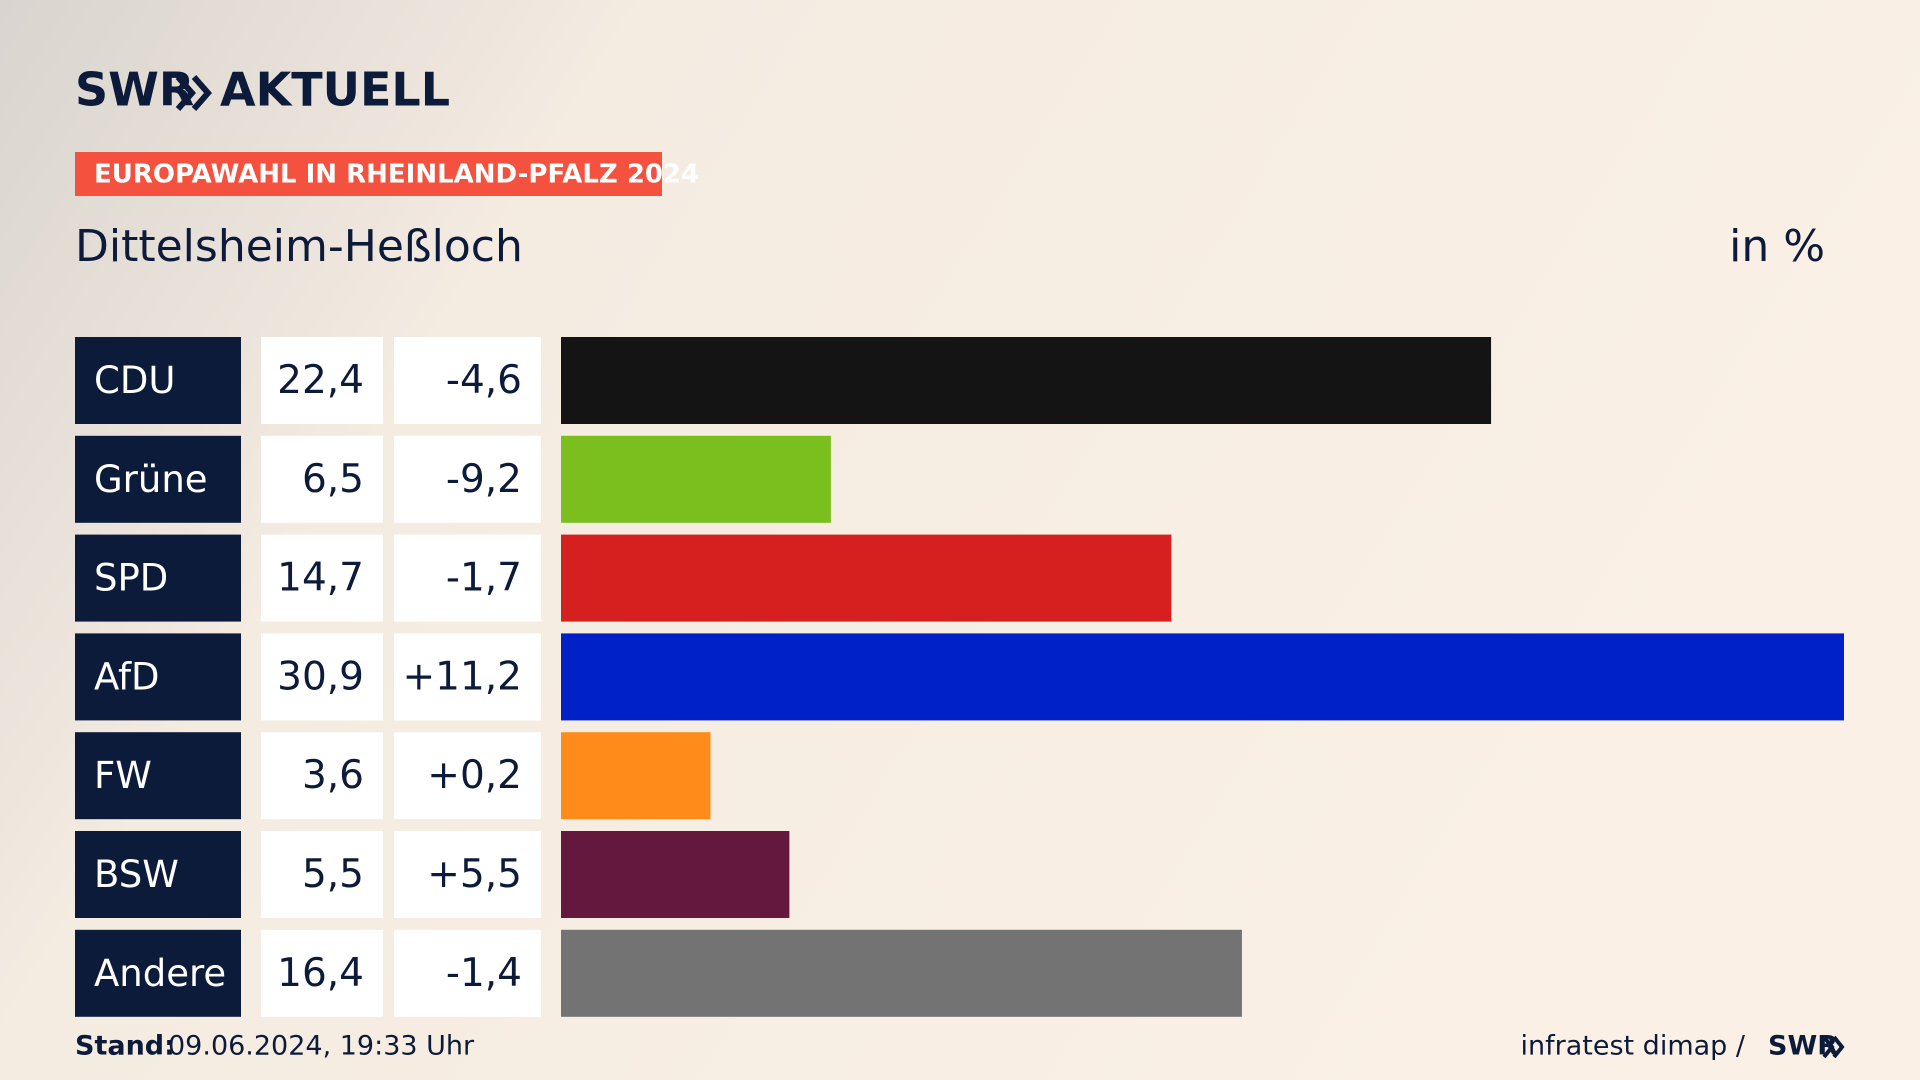  I want to click on change-label: -1,7, so click(484, 578).